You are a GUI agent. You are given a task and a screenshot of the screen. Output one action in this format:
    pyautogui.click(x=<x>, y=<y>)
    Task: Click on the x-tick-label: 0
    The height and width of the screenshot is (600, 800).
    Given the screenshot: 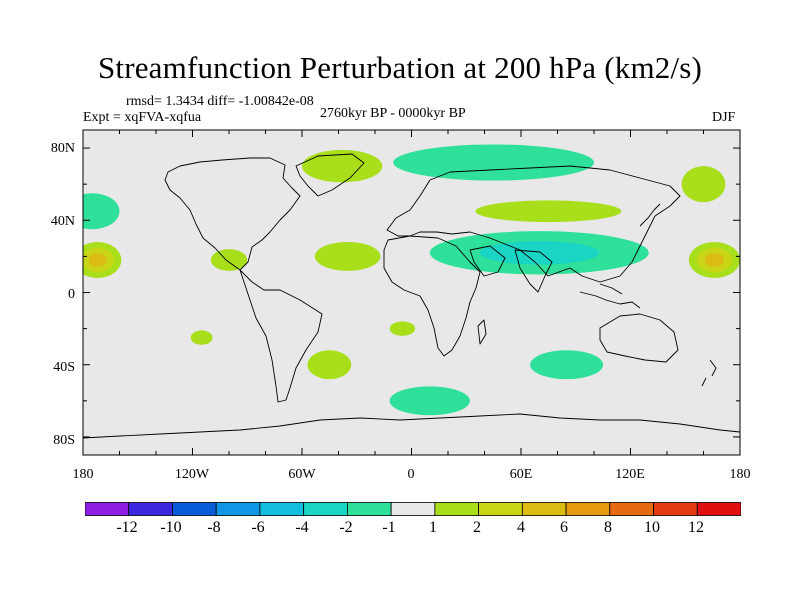 What is the action you would take?
    pyautogui.click(x=411, y=474)
    